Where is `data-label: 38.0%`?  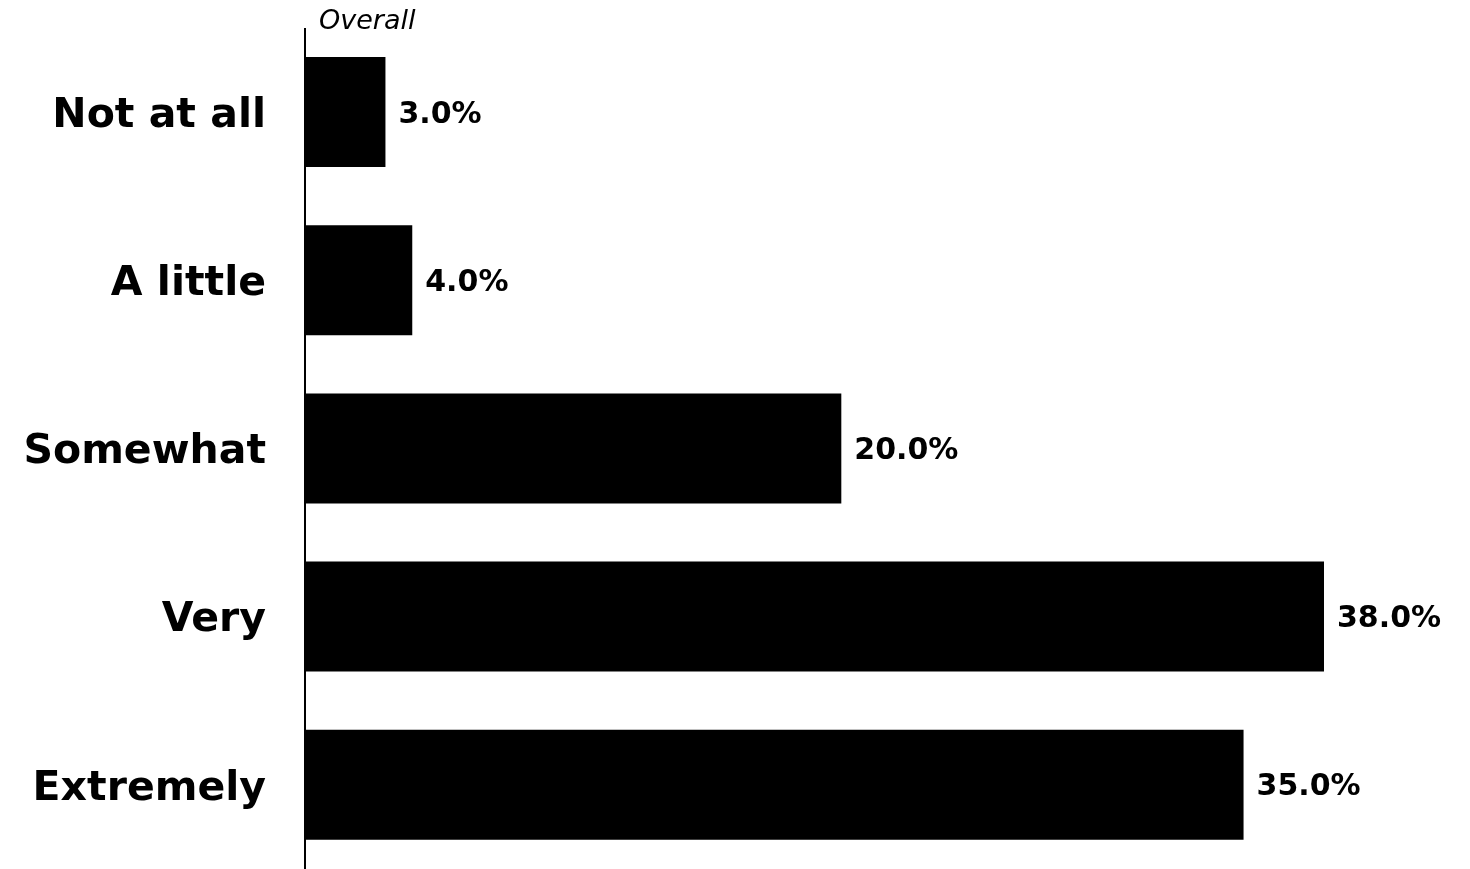
data-label: 38.0% is located at coordinates (1389, 617).